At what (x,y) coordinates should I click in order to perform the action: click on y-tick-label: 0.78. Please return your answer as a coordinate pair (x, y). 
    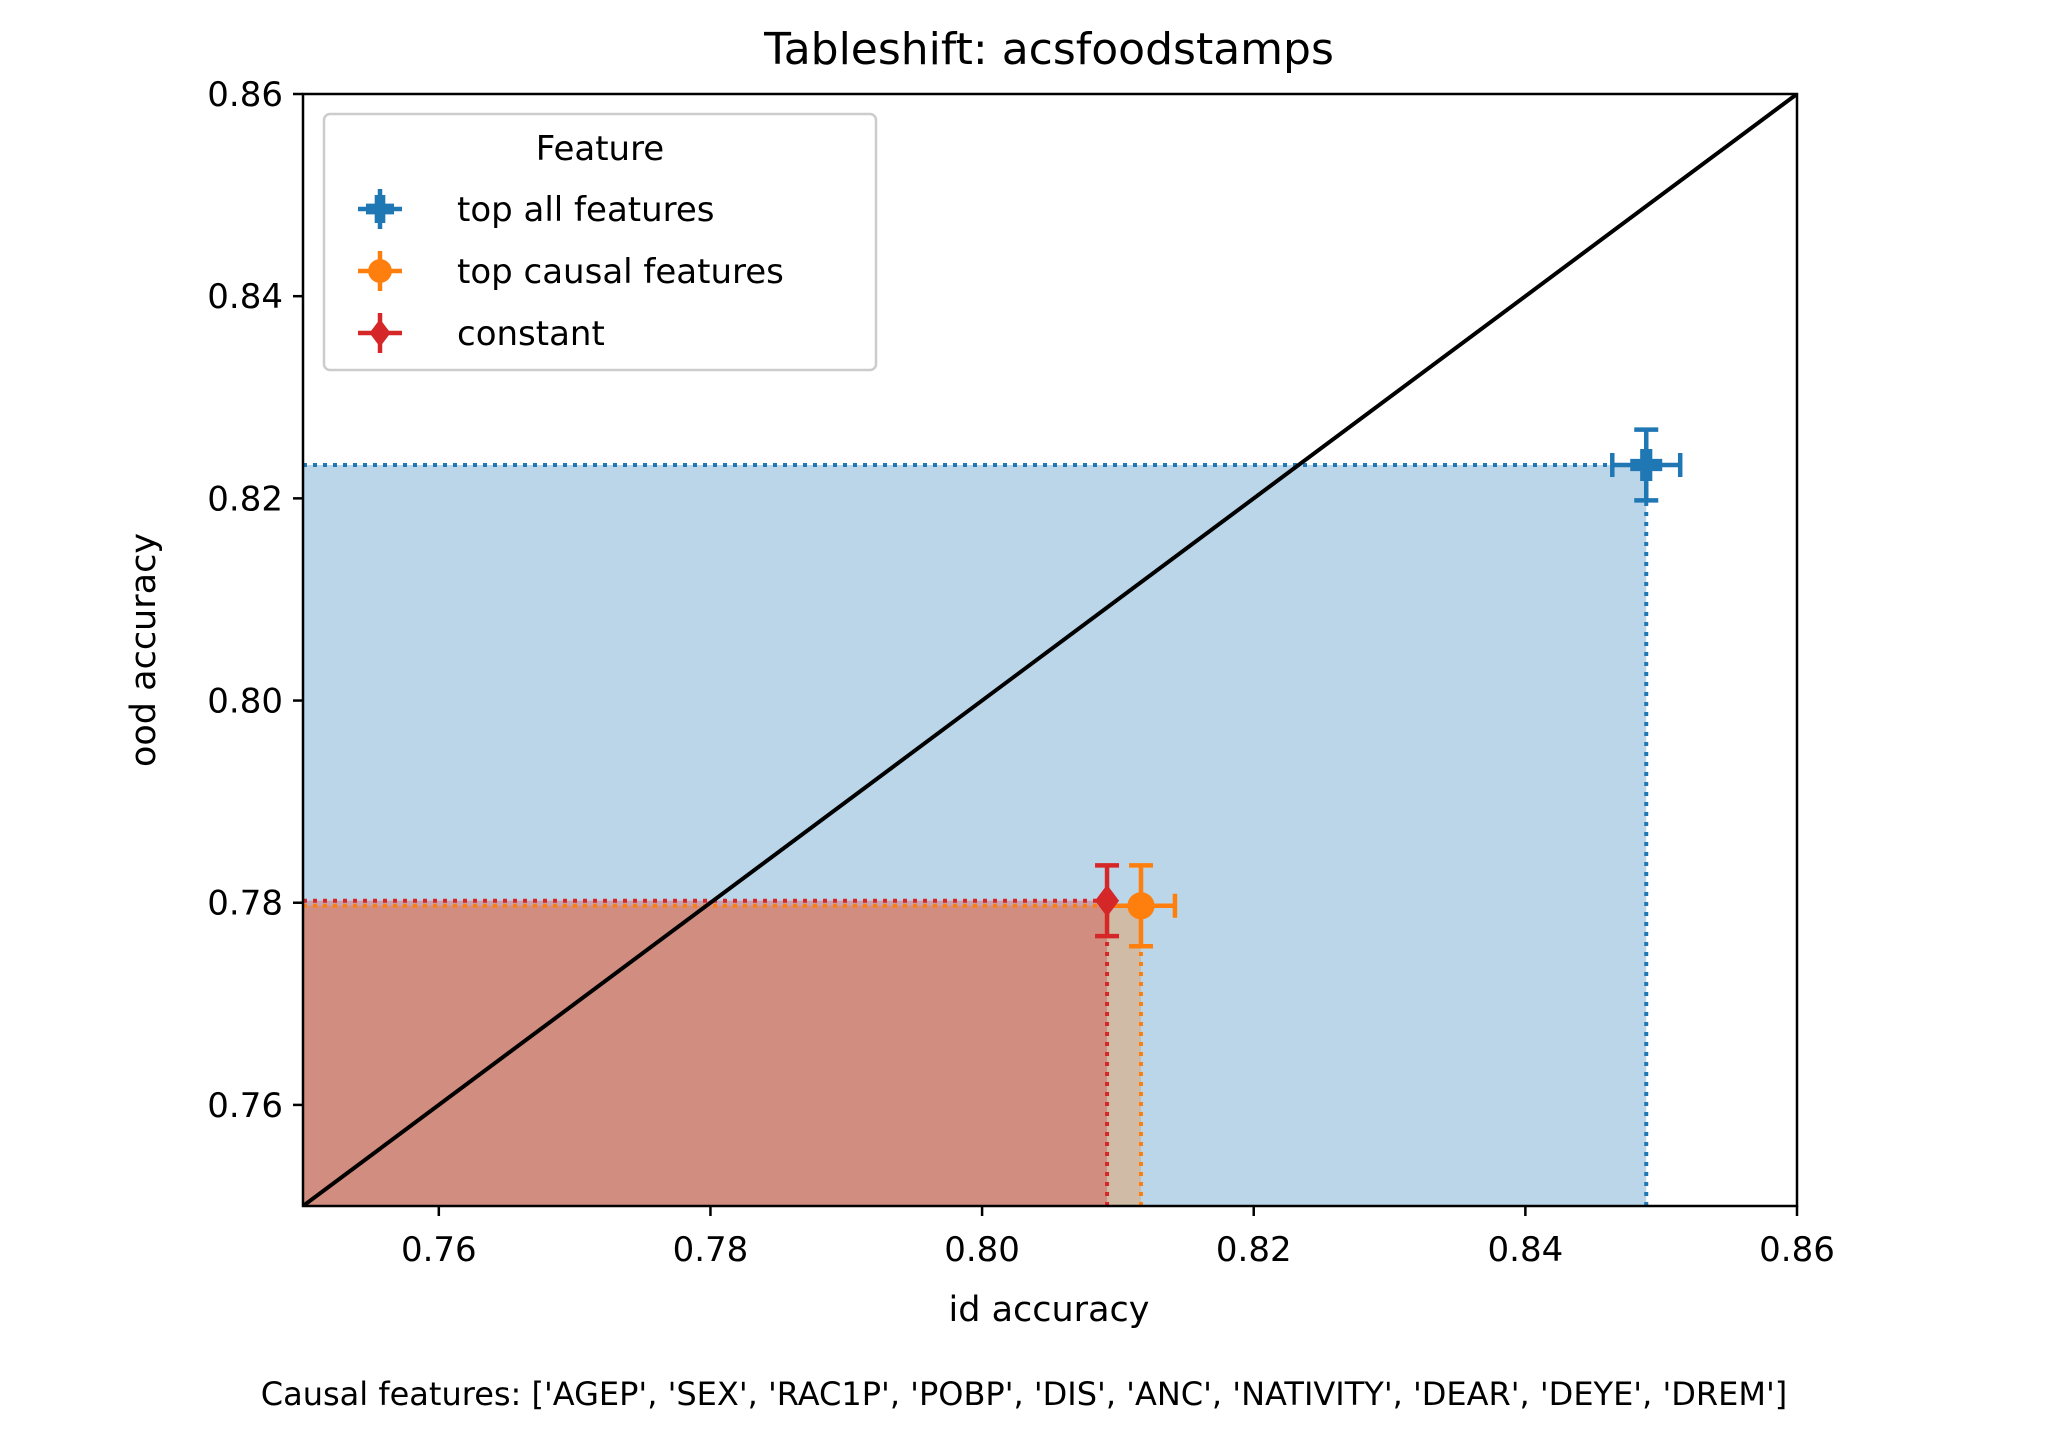
    Looking at the image, I should click on (245, 904).